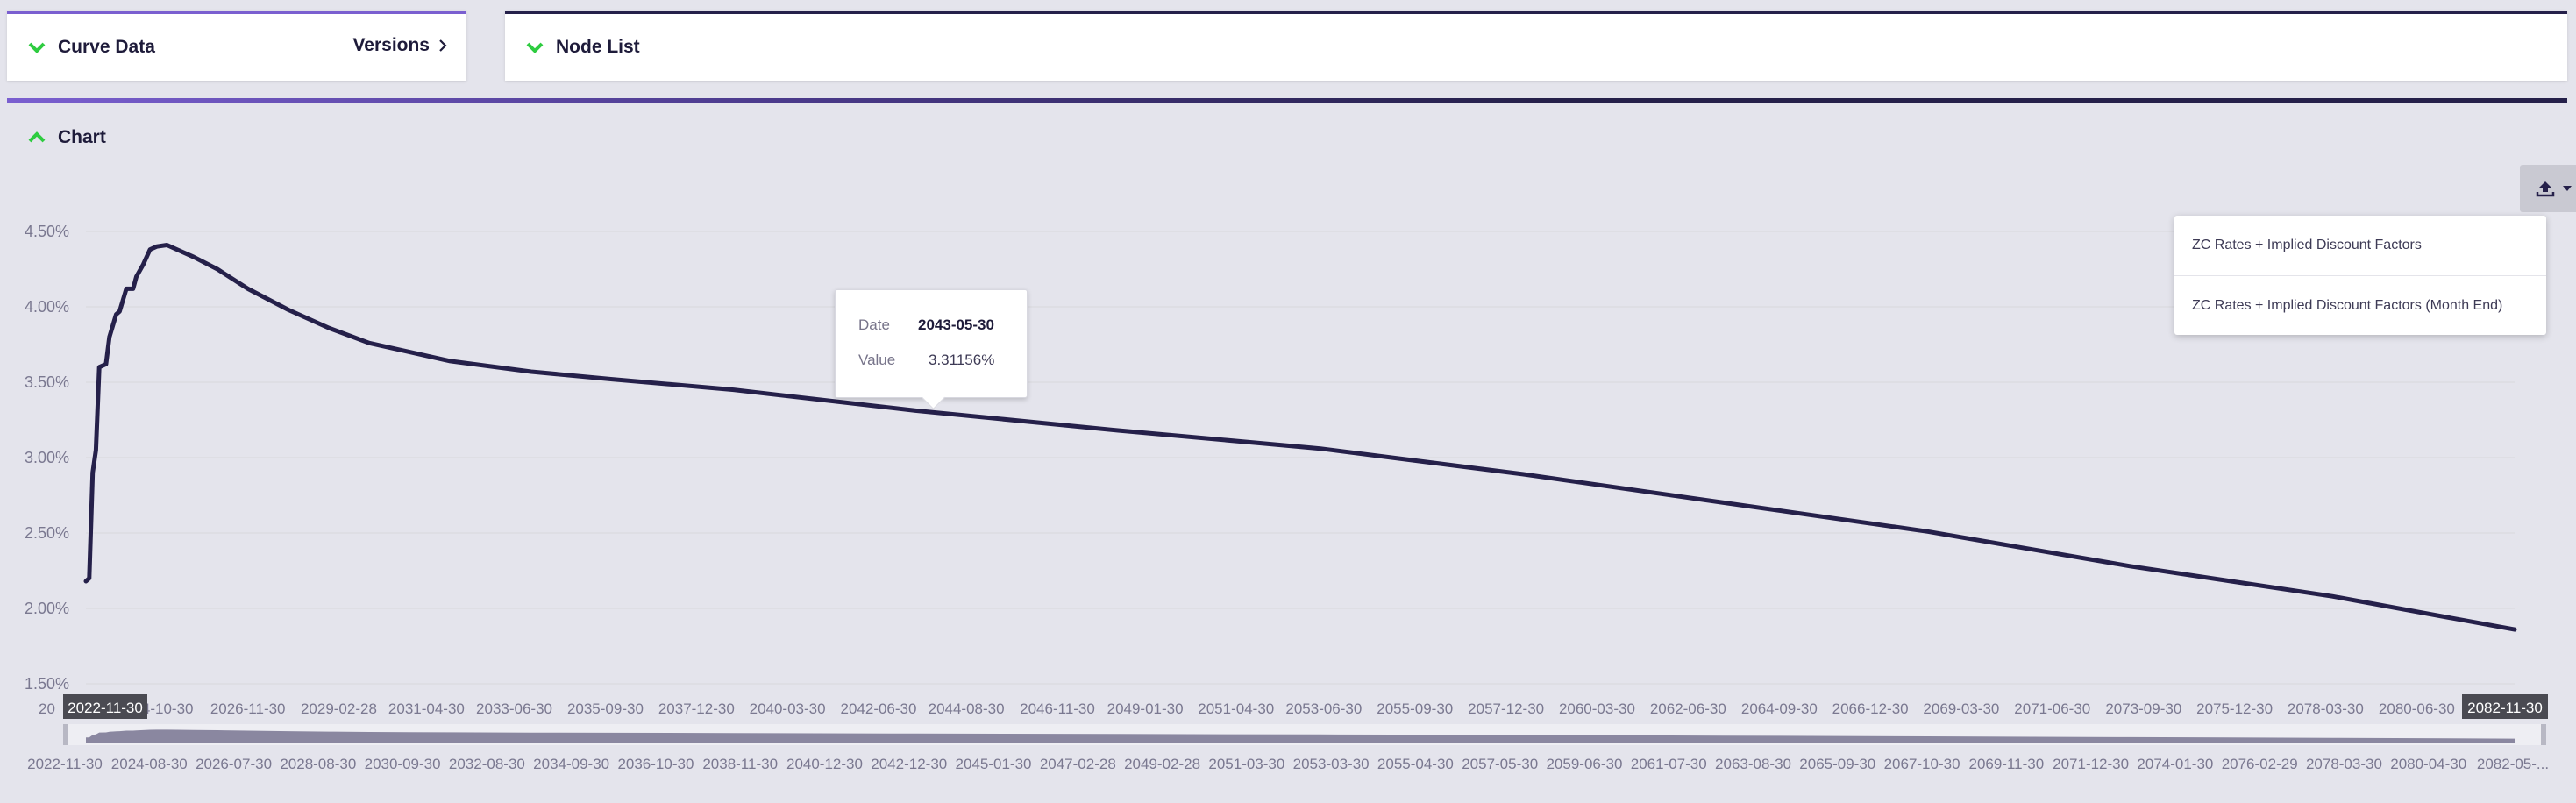 The height and width of the screenshot is (803, 2576). What do you see at coordinates (956, 324) in the screenshot?
I see `tooltip-date-value: 2043-05-30` at bounding box center [956, 324].